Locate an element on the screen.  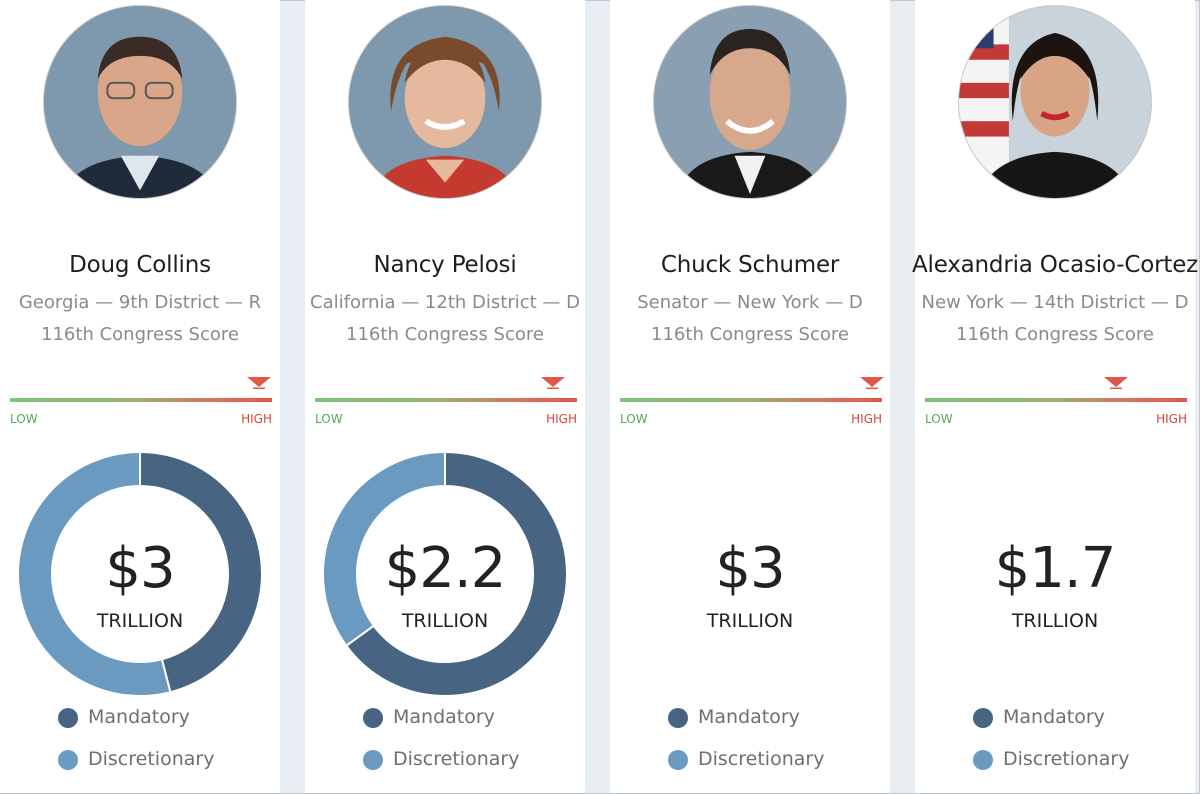
spending-amount: $1.7 is located at coordinates (1055, 568).